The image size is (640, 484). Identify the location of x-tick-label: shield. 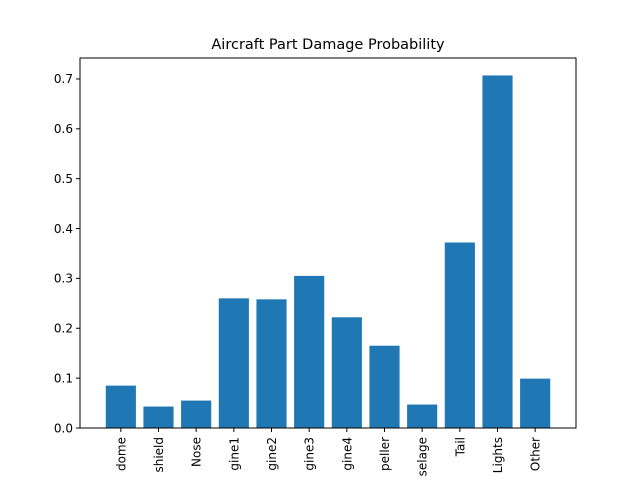
(159, 455).